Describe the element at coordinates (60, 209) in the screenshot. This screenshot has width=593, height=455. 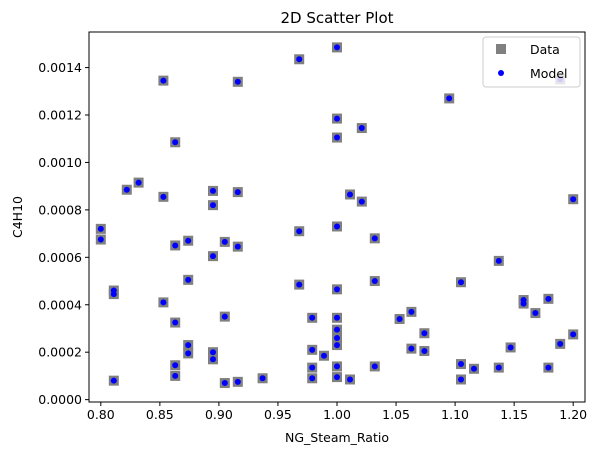
I see `y-tick-label: 0.0008` at that location.